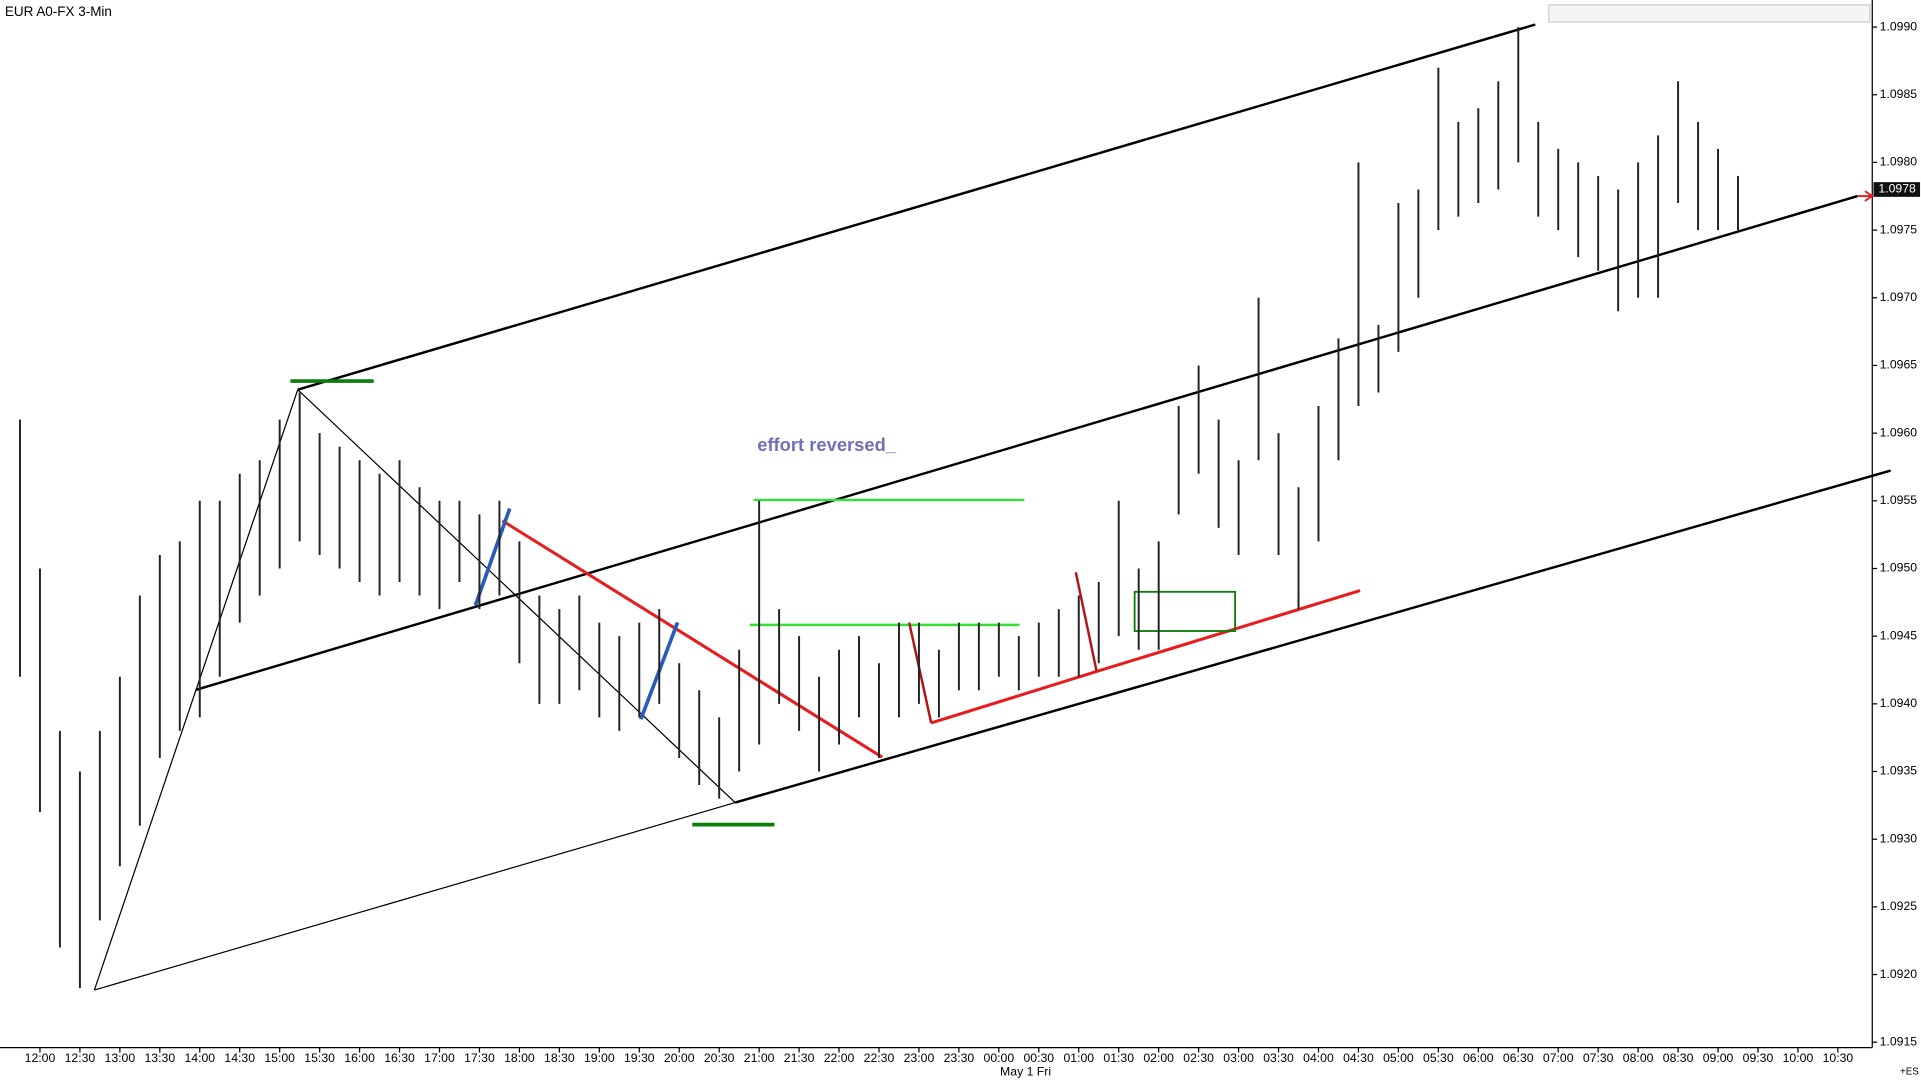 The height and width of the screenshot is (1081, 1921). What do you see at coordinates (1598, 1058) in the screenshot?
I see `x-tick-label: 07:30` at bounding box center [1598, 1058].